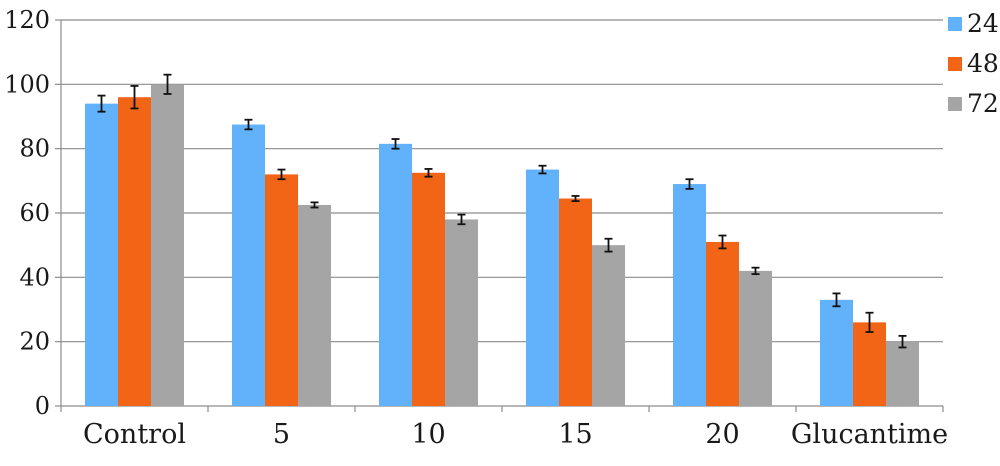 The image size is (1000, 466). What do you see at coordinates (134, 251) in the screenshot?
I see `bar-48-control` at bounding box center [134, 251].